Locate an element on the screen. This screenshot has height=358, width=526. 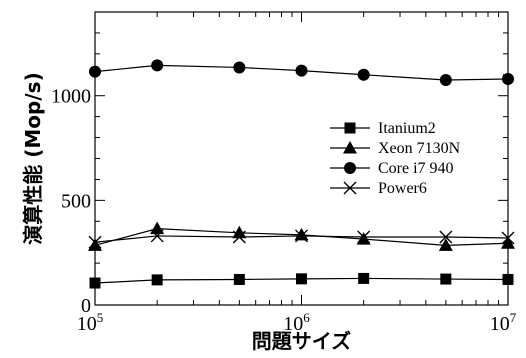
legend: Itanium2 Xeon 7130N Core i7 940 Power6 is located at coordinates (395, 158).